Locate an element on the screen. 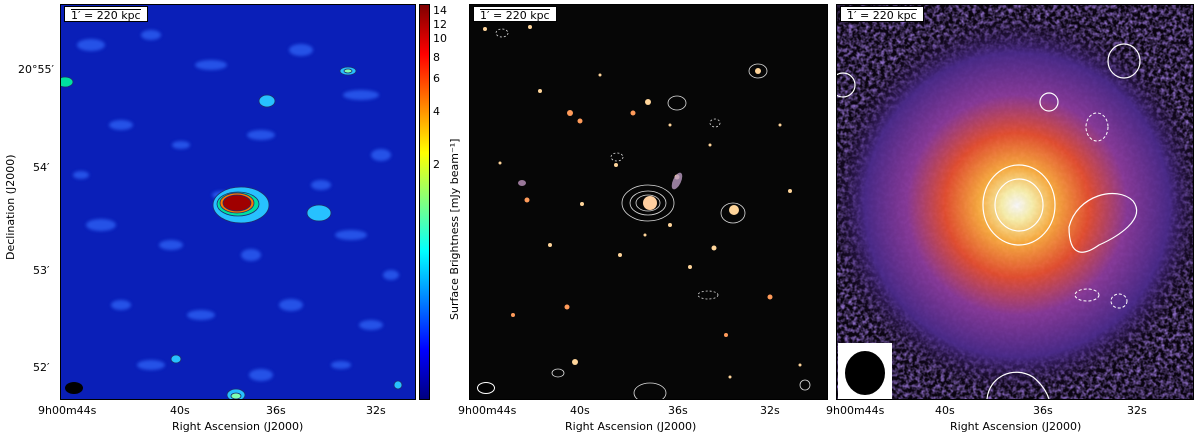 The image size is (1200, 435). radio-scale-bar-label: 1′ = 220 kpc is located at coordinates (106, 15).